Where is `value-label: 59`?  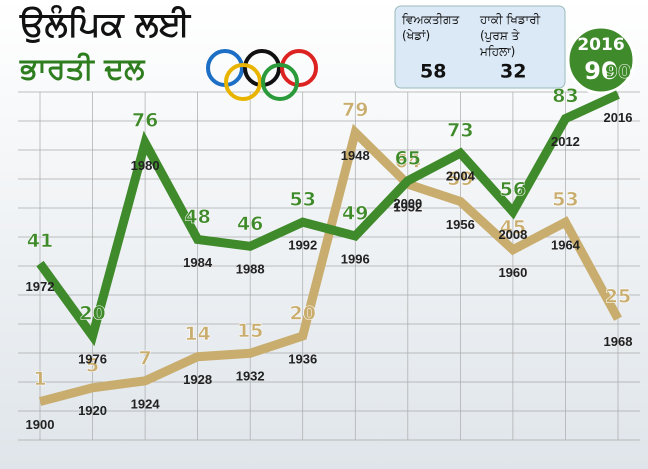
value-label: 59 is located at coordinates (460, 179).